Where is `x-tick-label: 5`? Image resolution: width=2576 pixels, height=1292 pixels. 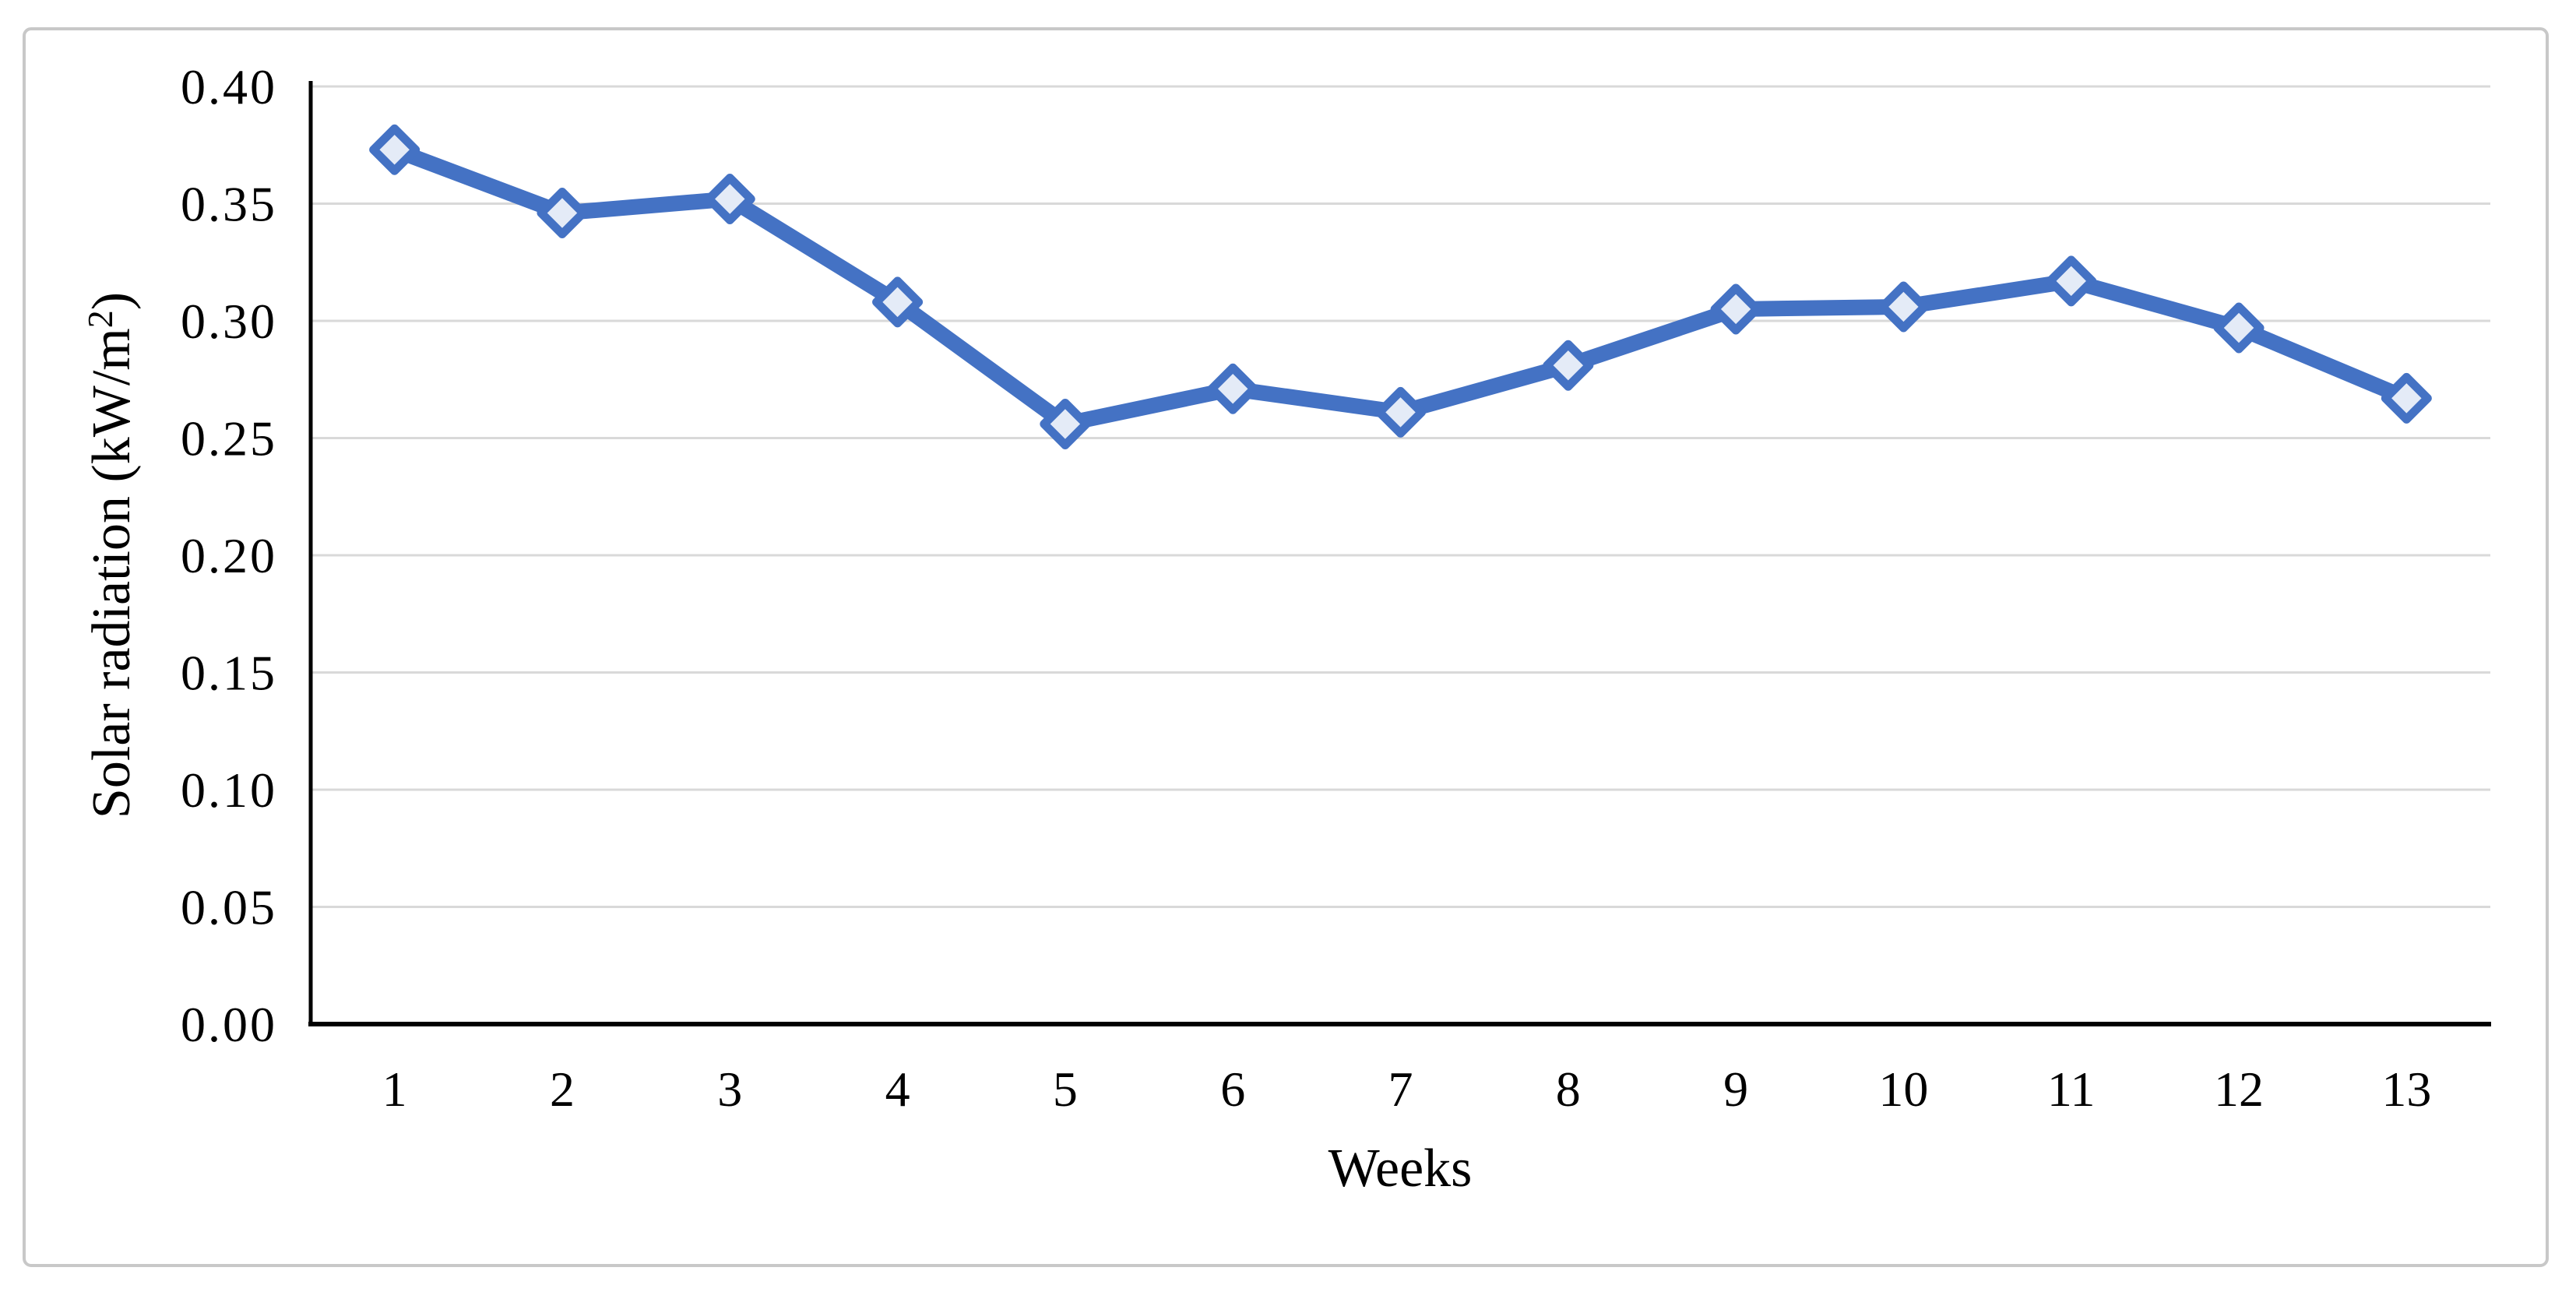
x-tick-label: 5 is located at coordinates (1065, 1089).